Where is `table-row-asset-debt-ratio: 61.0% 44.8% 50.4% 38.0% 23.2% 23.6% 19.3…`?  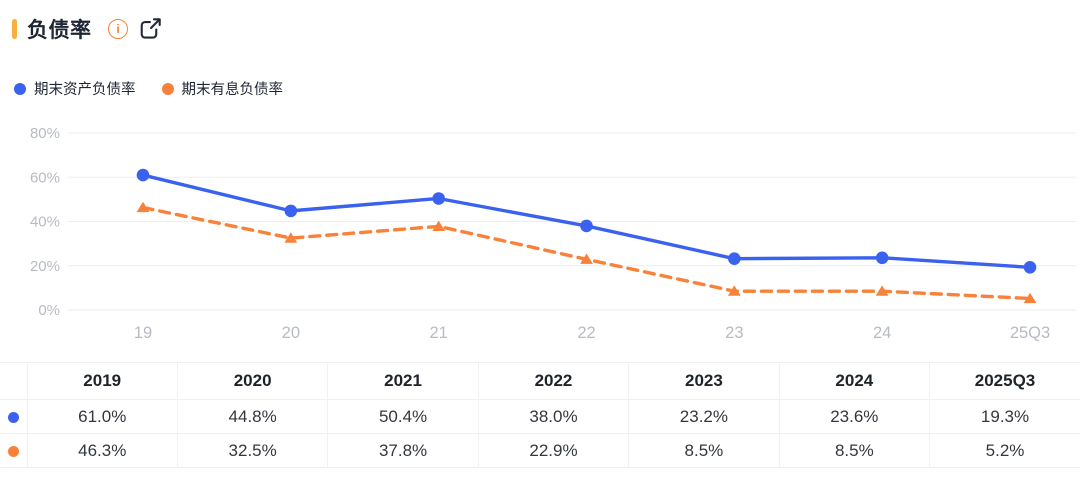 table-row-asset-debt-ratio: 61.0% 44.8% 50.4% 38.0% 23.2% 23.6% 19.3… is located at coordinates (540, 416).